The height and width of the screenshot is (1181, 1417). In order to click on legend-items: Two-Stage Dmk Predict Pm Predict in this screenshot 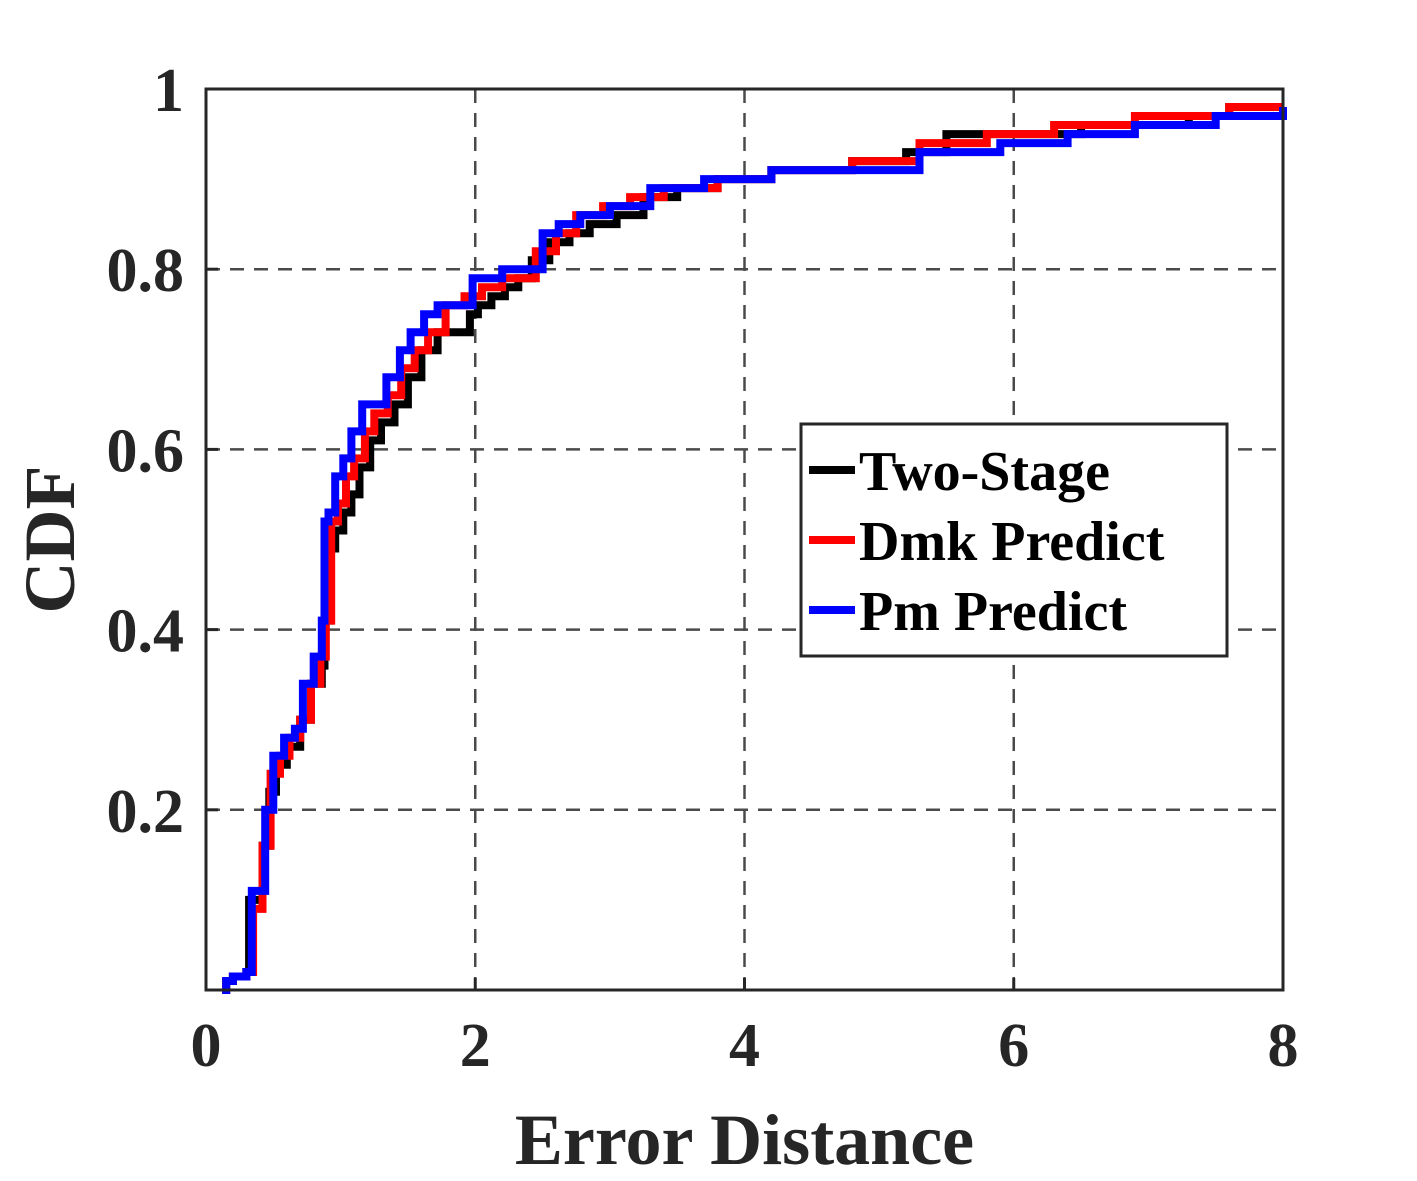, I will do `click(987, 542)`.